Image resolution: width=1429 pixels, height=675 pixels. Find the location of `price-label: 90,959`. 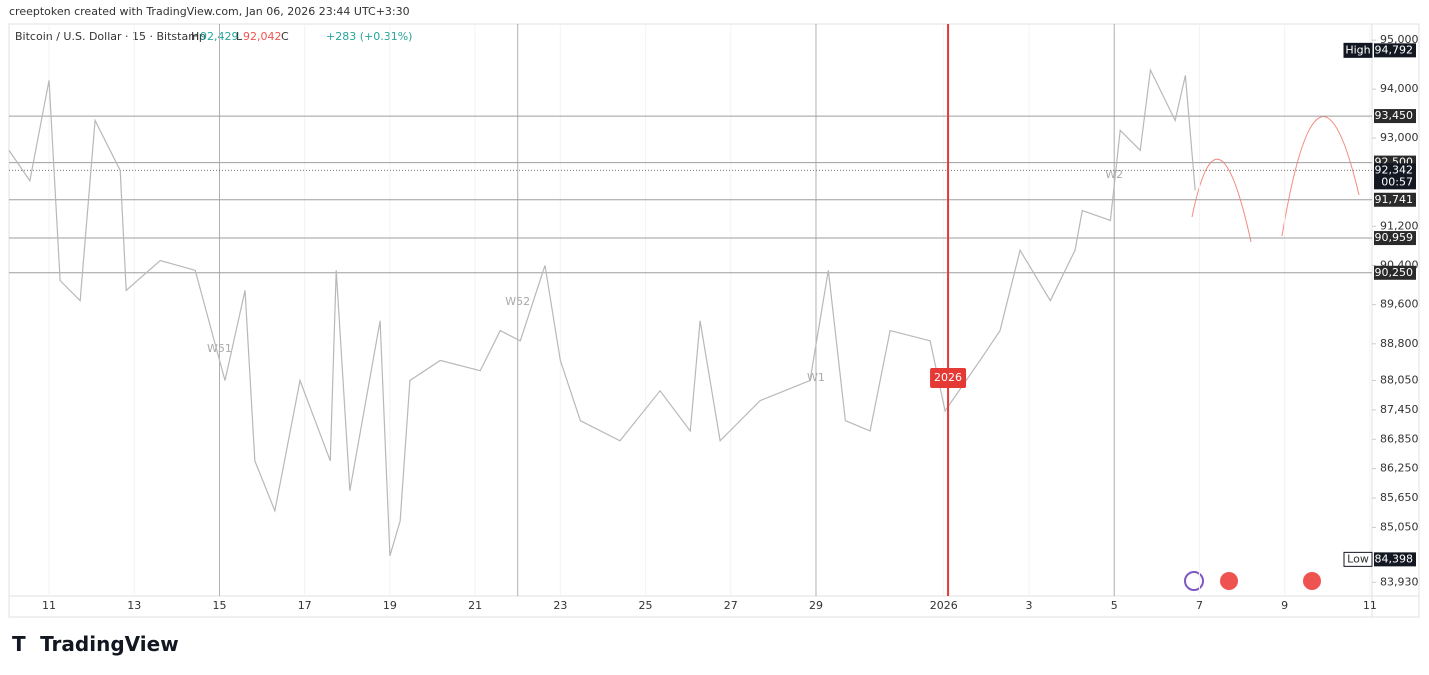

price-label: 90,959 is located at coordinates (1394, 237).